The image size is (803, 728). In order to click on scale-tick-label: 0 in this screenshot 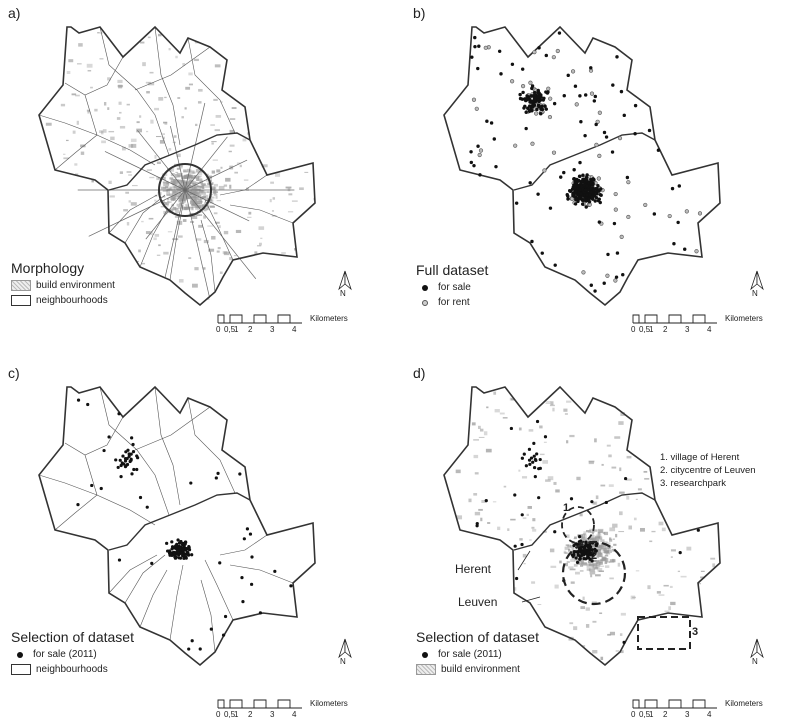, I will do `click(218, 714)`.